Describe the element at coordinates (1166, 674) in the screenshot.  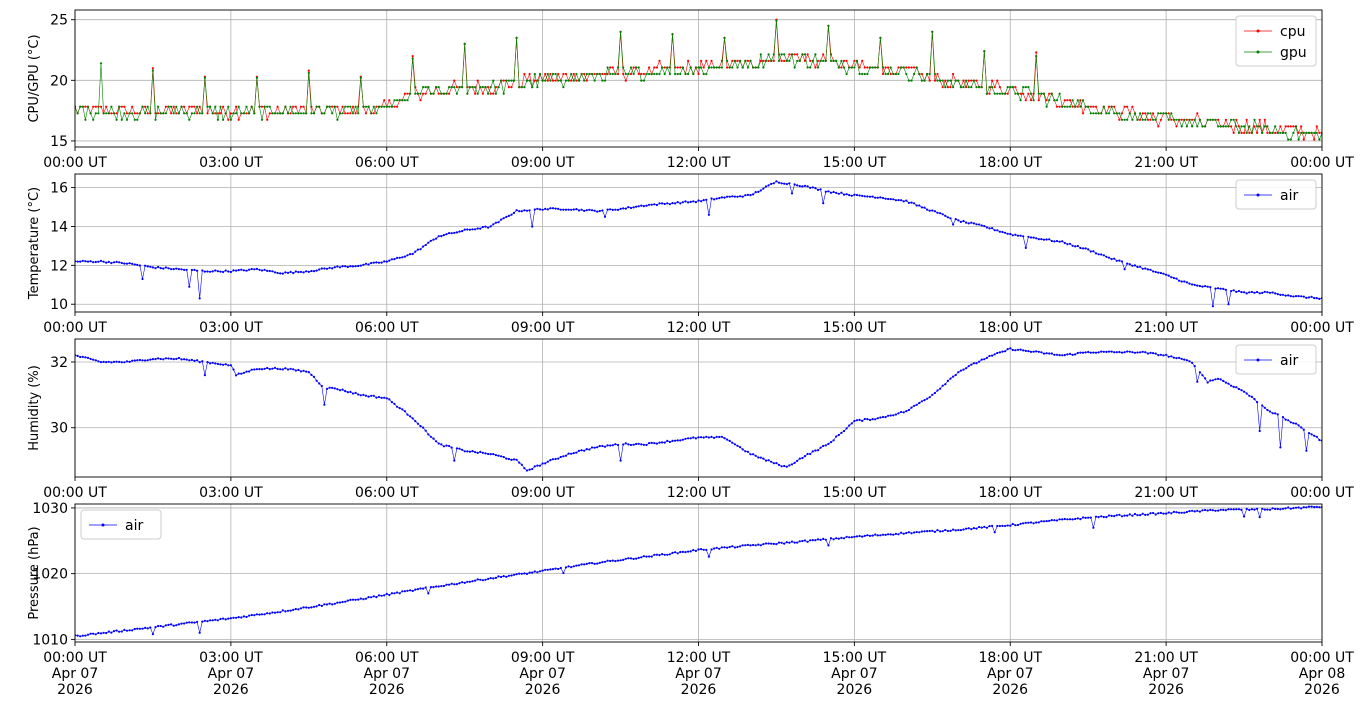
I see `x-tick-label: 21:00 UT Apr 07 2026` at that location.